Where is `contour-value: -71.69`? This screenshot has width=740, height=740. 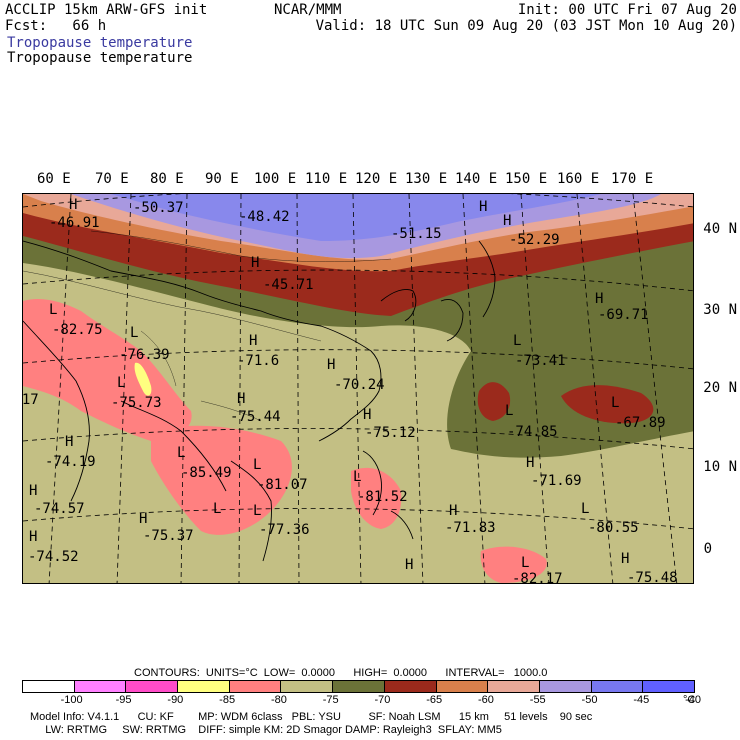
contour-value: -71.69 is located at coordinates (556, 481).